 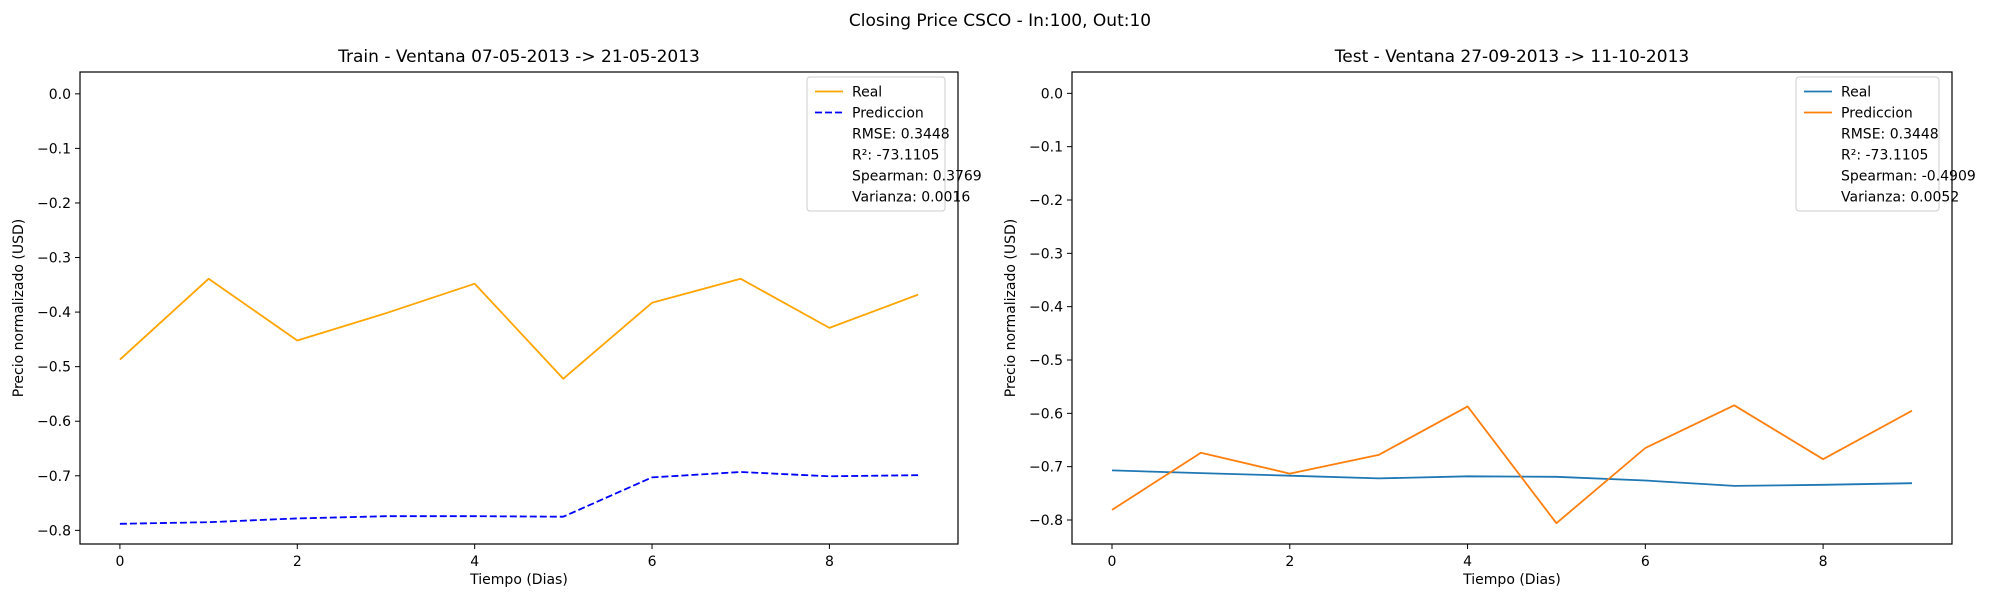 I want to click on legend-stat: Spearman: -0.4909, so click(x=1908, y=177).